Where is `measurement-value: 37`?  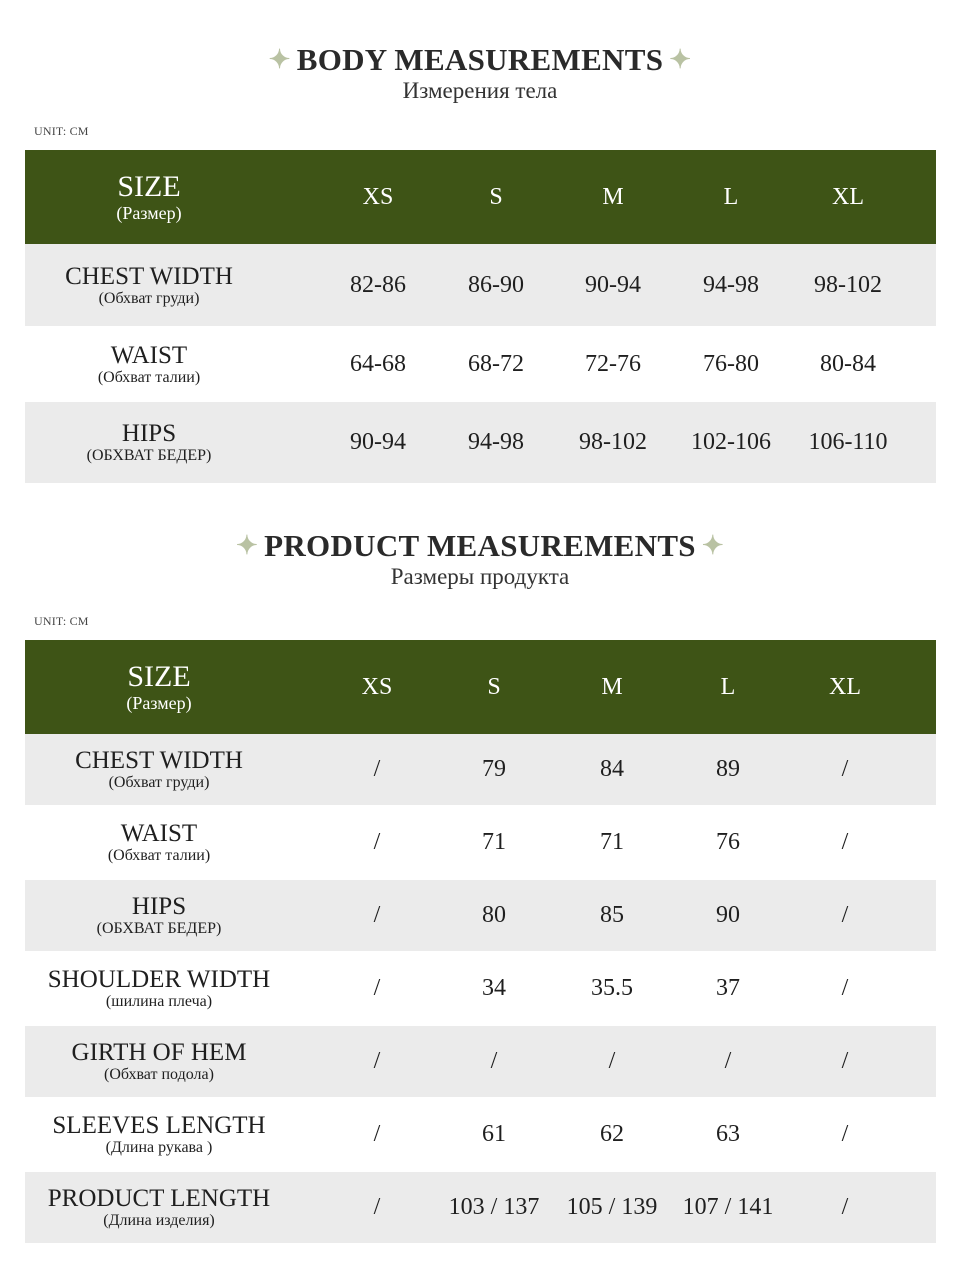
measurement-value: 37 is located at coordinates (728, 988).